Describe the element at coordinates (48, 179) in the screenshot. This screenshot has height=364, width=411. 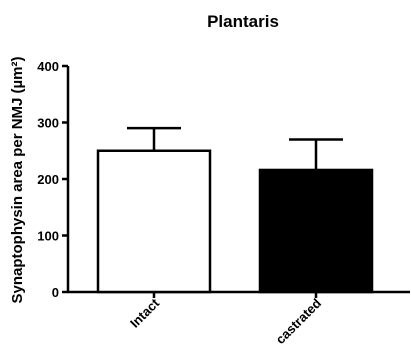
I see `y-tick-label: 200` at that location.